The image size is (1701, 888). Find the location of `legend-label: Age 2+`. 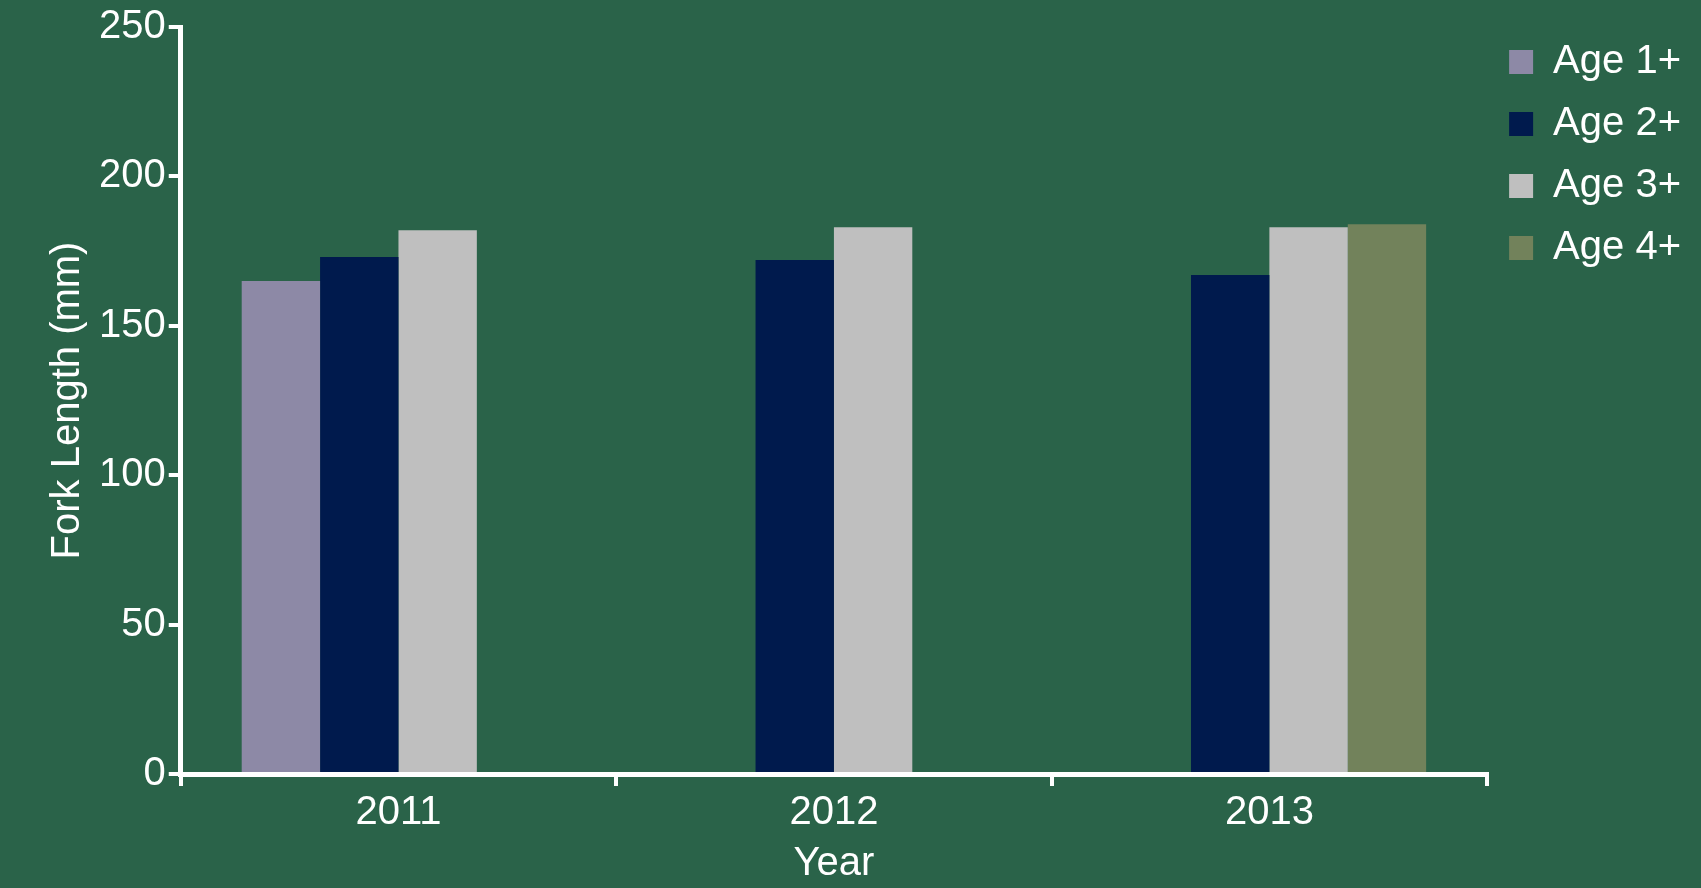

legend-label: Age 2+ is located at coordinates (1617, 121).